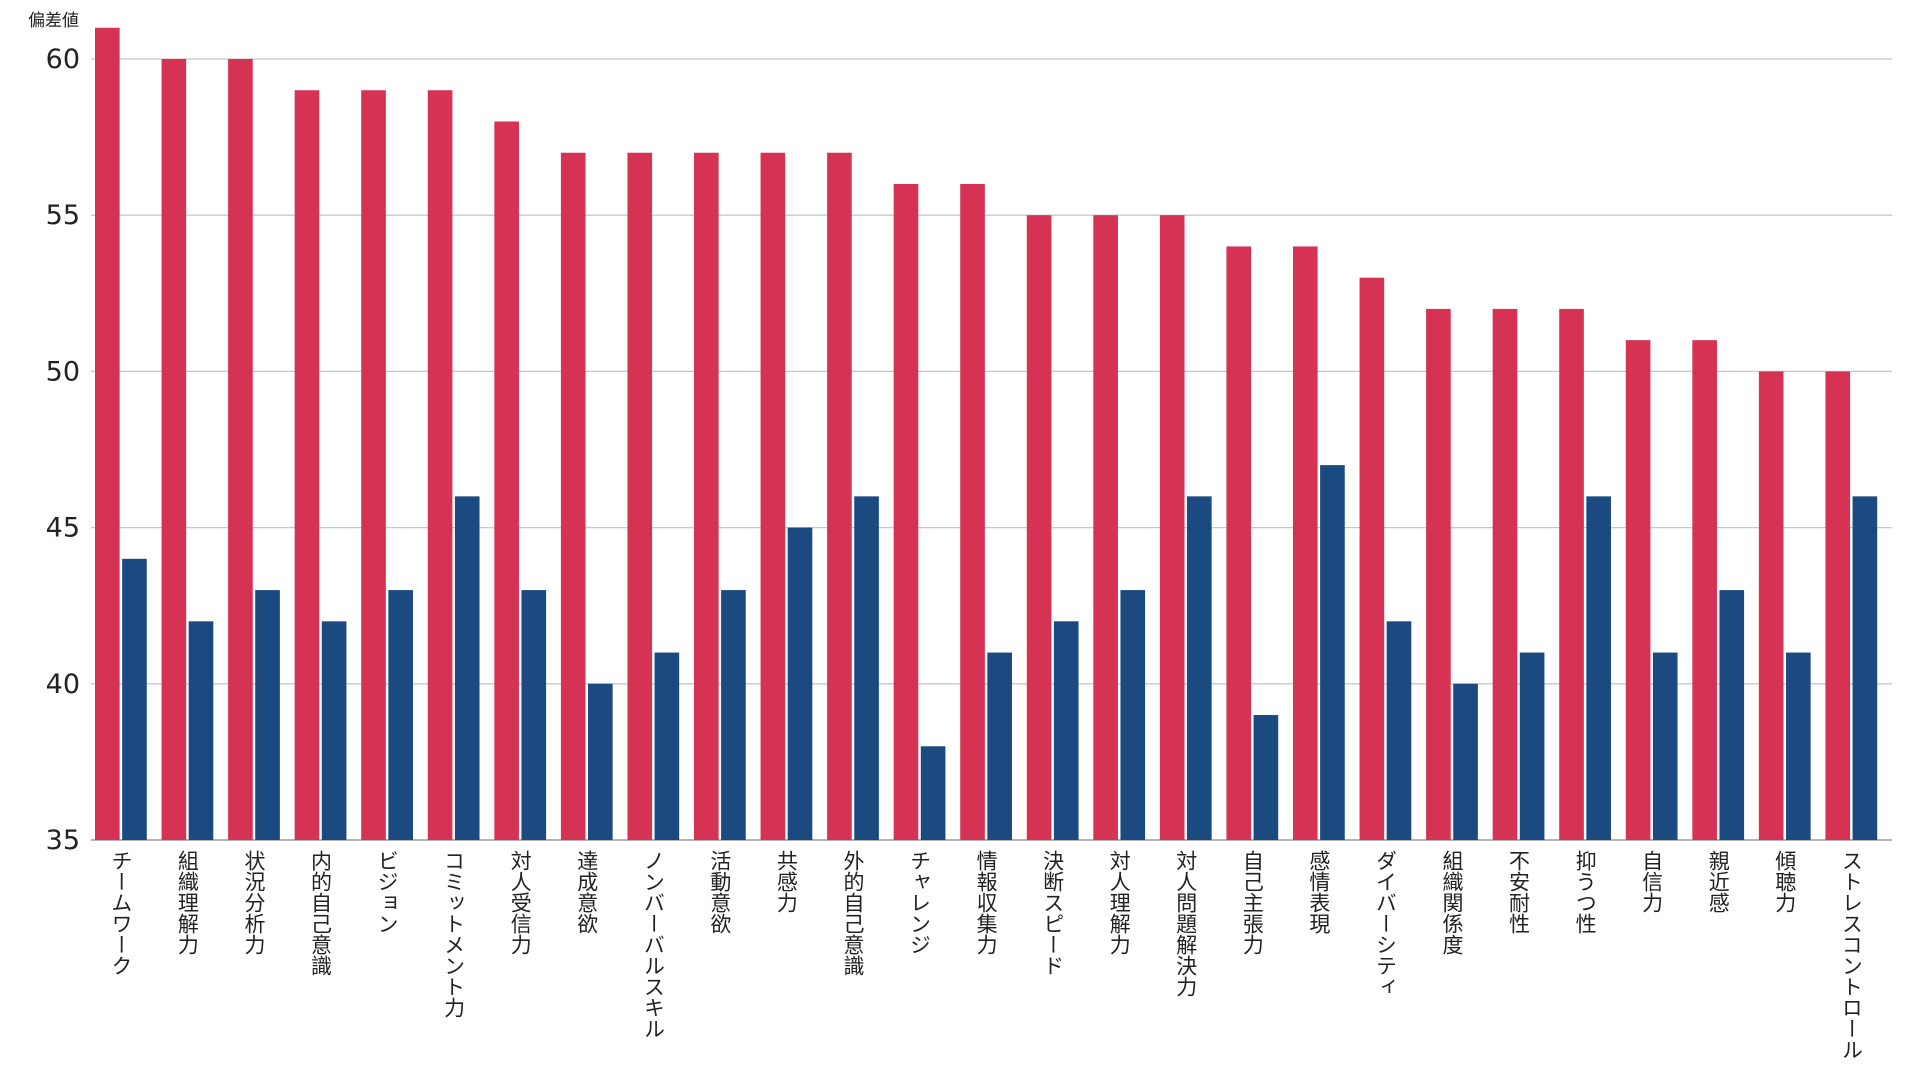 Image resolution: width=1920 pixels, height=1080 pixels. What do you see at coordinates (720, 892) in the screenshot?
I see `x-tick-label: 活動意欲` at bounding box center [720, 892].